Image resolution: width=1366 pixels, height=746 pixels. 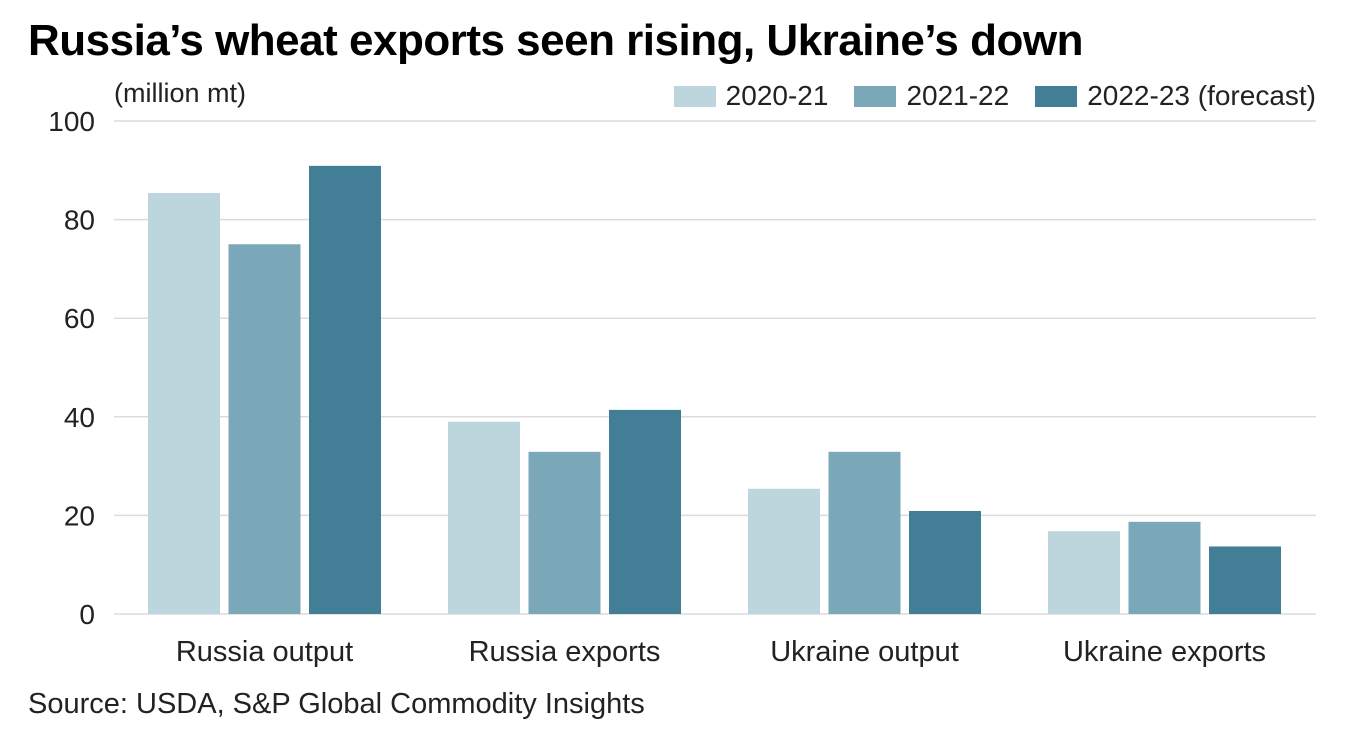 I want to click on legend-item-2020-21: 2020-21, so click(x=751, y=96).